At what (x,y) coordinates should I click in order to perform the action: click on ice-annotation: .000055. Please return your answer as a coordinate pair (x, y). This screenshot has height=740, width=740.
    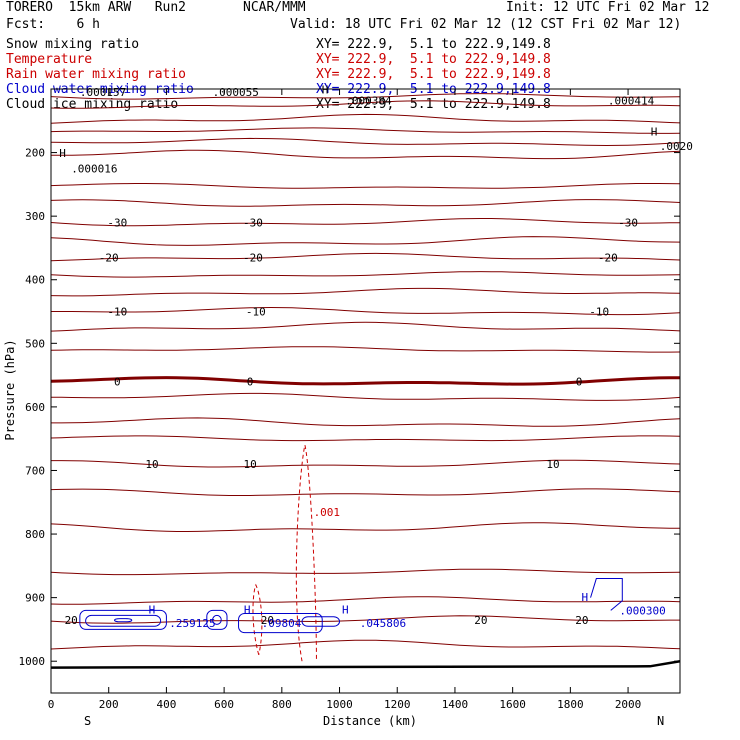
    Looking at the image, I should click on (236, 92).